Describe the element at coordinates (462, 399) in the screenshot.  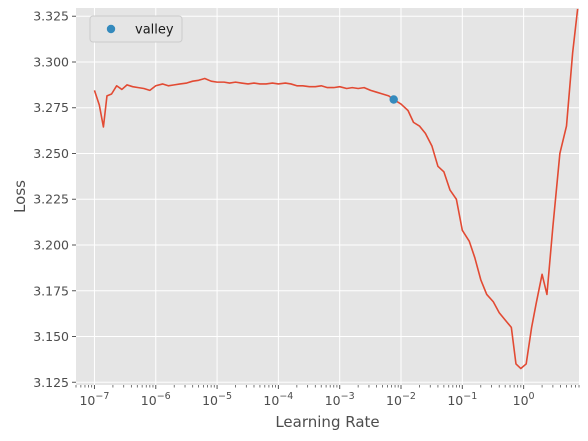
I see `x-tick-label: 10⁻¹` at that location.